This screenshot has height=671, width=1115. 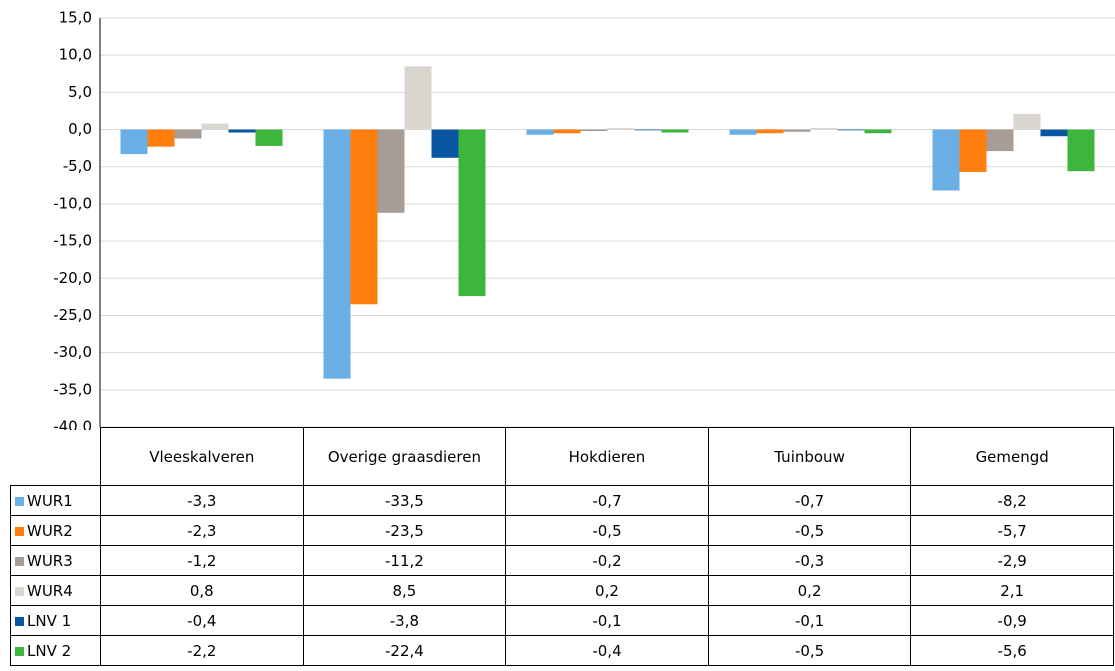 I want to click on category-label: Overige graasdieren, so click(x=404, y=456).